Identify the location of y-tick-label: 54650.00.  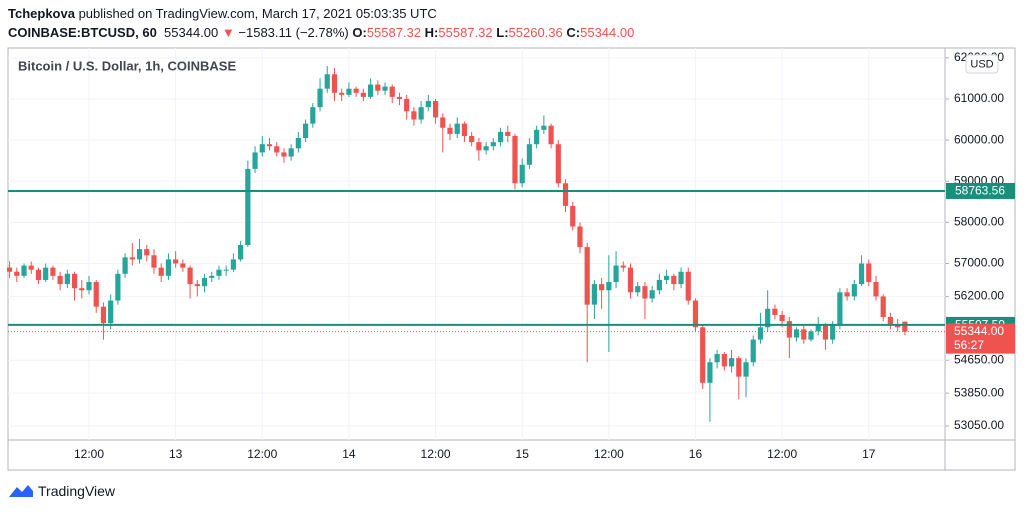
(979, 359).